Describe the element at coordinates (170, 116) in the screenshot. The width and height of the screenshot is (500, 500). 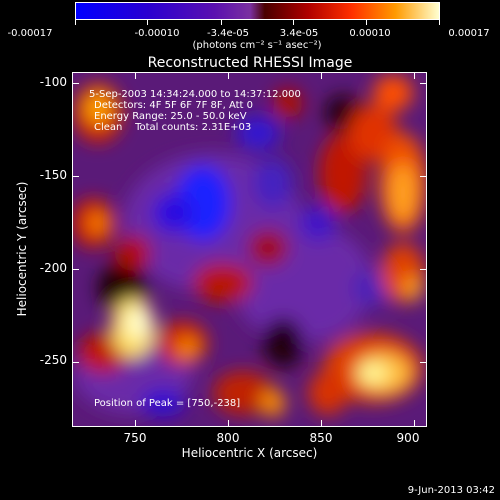
I see `energy-range-annotation: Energy Range: 25.0 - 50.0 keV` at that location.